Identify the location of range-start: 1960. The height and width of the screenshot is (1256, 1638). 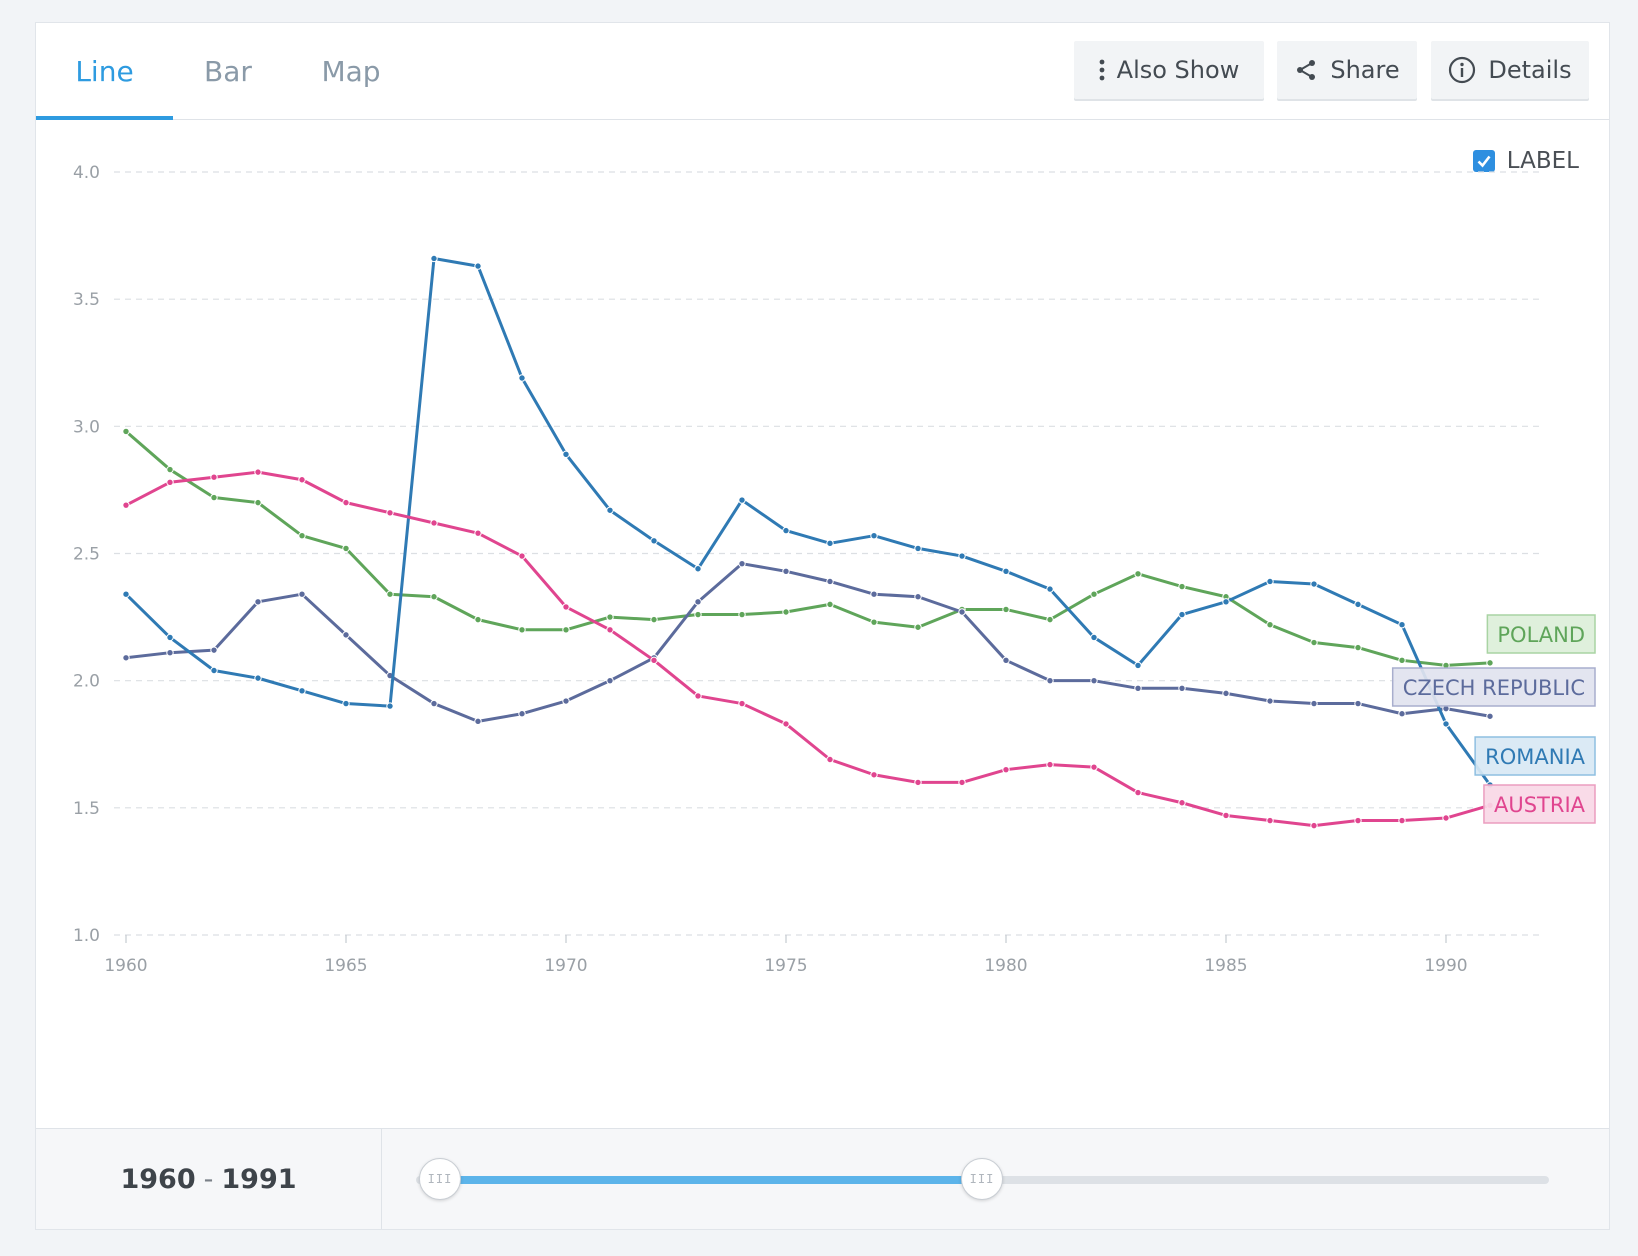
(158, 1179).